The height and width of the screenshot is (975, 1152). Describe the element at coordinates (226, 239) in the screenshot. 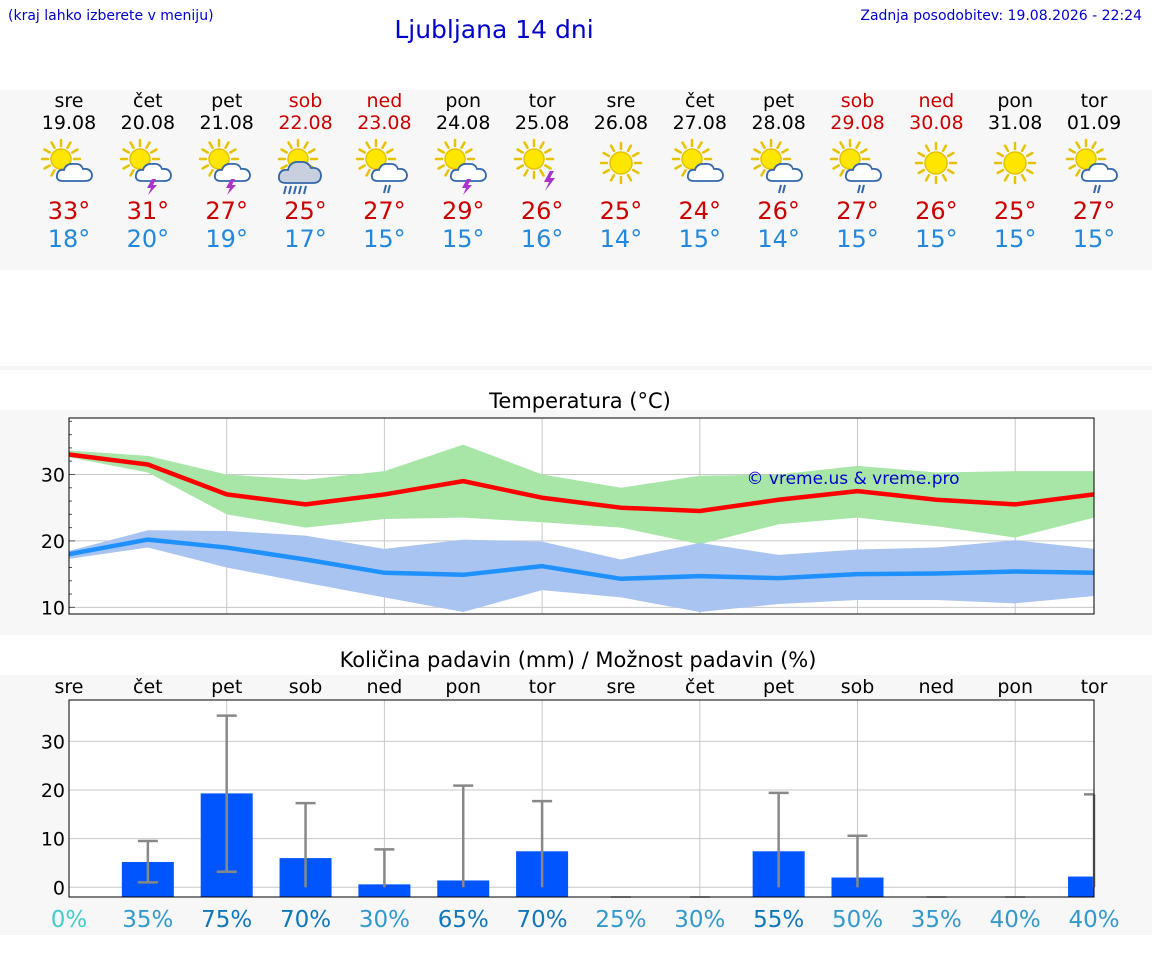

I see `min-temperature: 19°` at that location.